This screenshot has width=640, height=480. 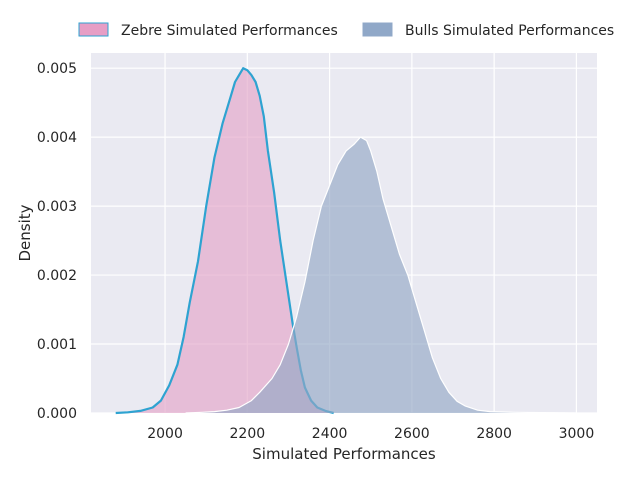 I want to click on legend-swatch-bulls, so click(x=377, y=29).